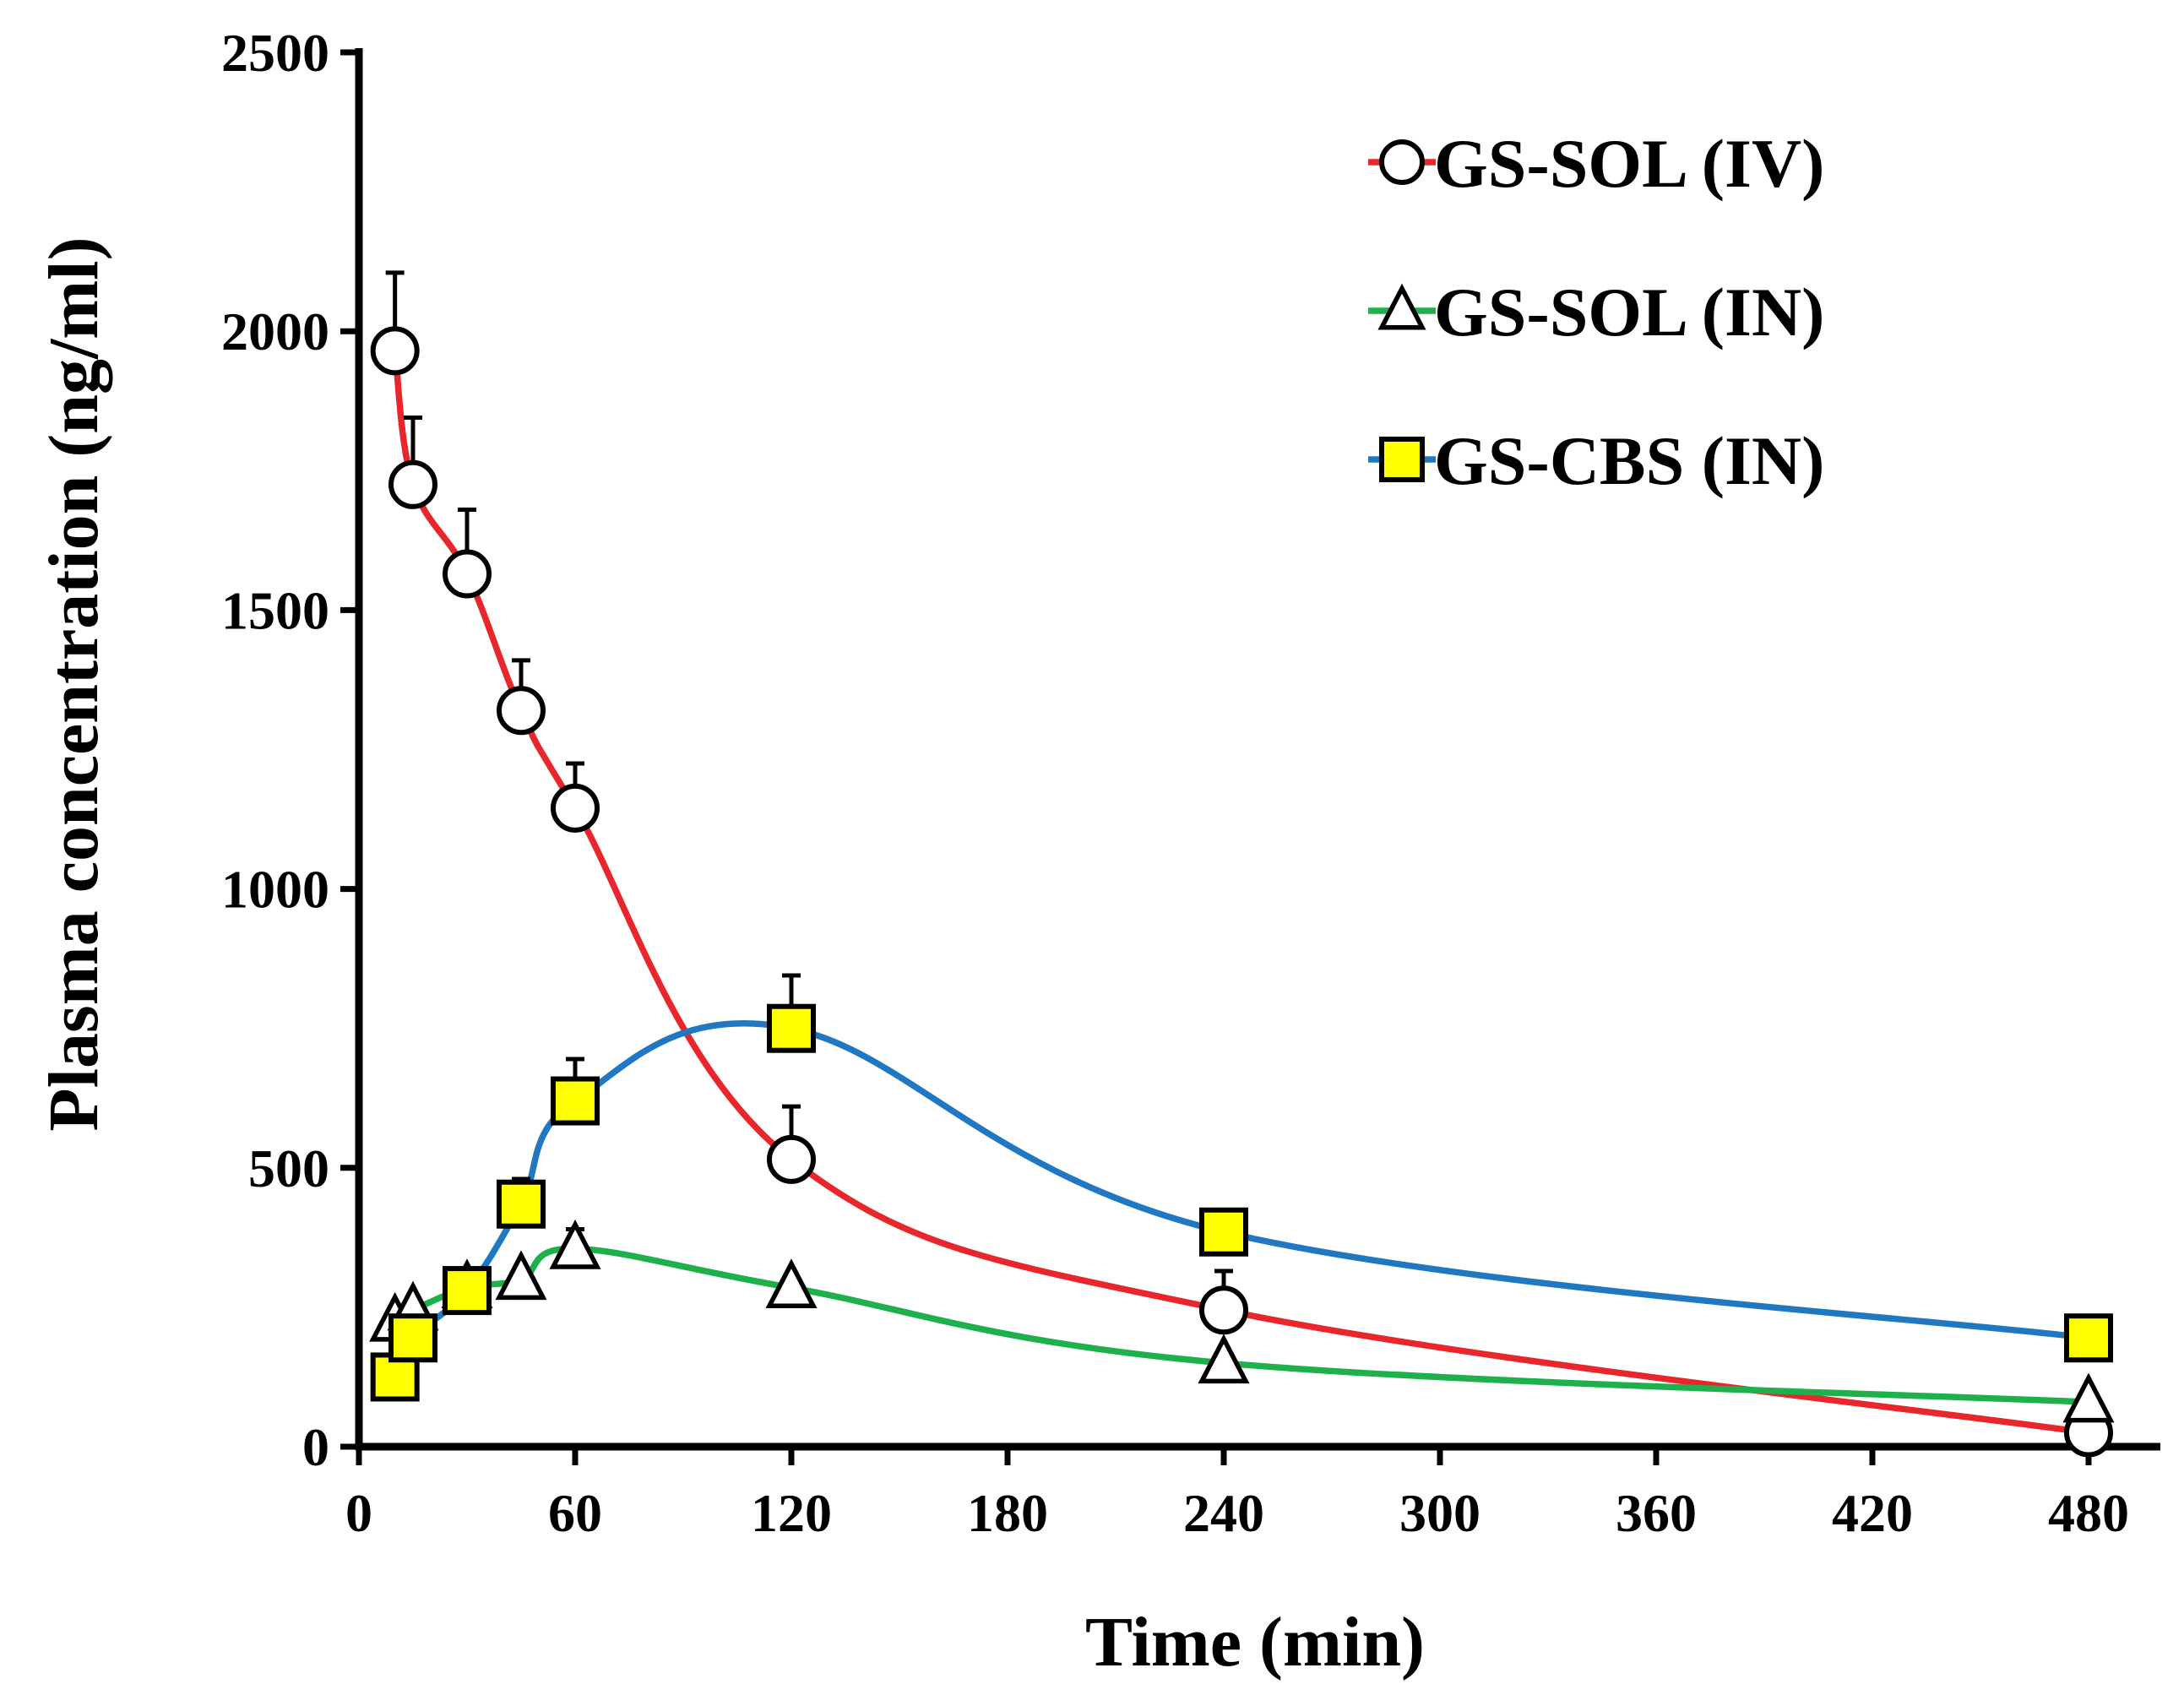 Image resolution: width=2184 pixels, height=1695 pixels. Describe the element at coordinates (2089, 1513) in the screenshot. I see `x-tick-label: 480` at that location.